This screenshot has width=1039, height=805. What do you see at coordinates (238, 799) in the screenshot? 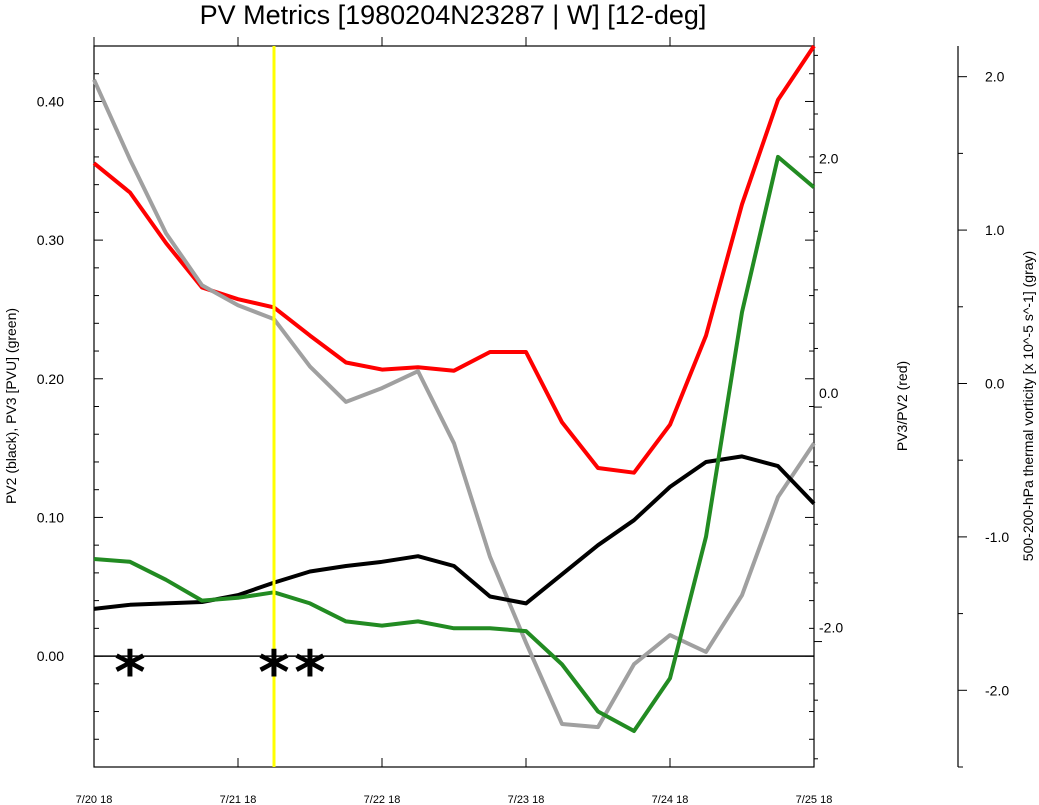
I see `x-tick-label: 7/21 18` at bounding box center [238, 799].